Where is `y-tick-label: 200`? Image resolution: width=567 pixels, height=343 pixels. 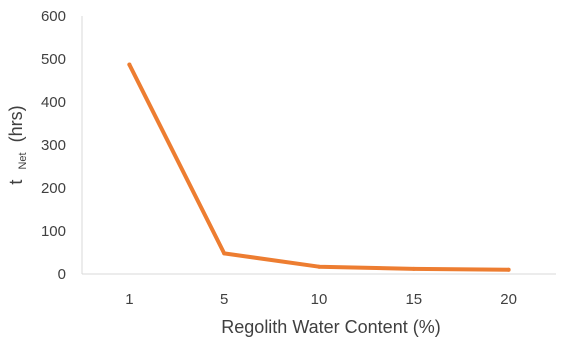
y-tick-label: 200 is located at coordinates (53, 188).